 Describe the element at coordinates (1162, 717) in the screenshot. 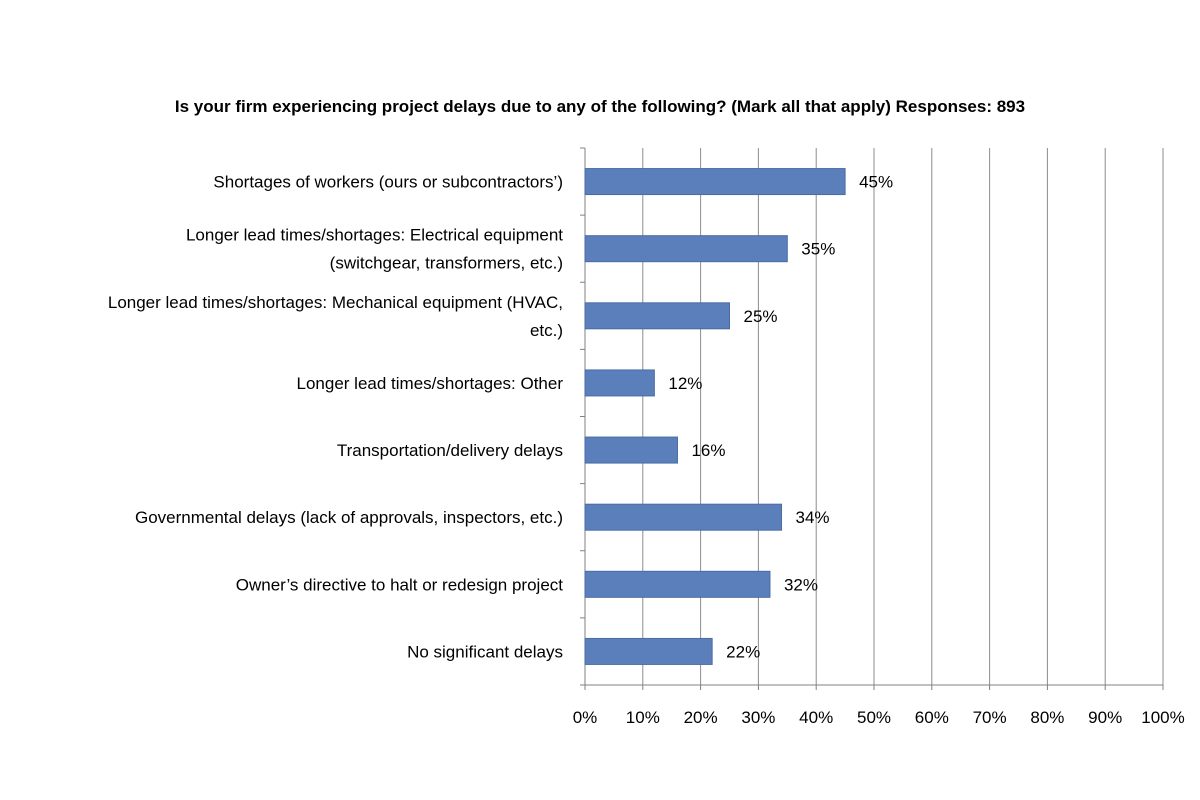

I see `x-tick-label: 100%` at that location.